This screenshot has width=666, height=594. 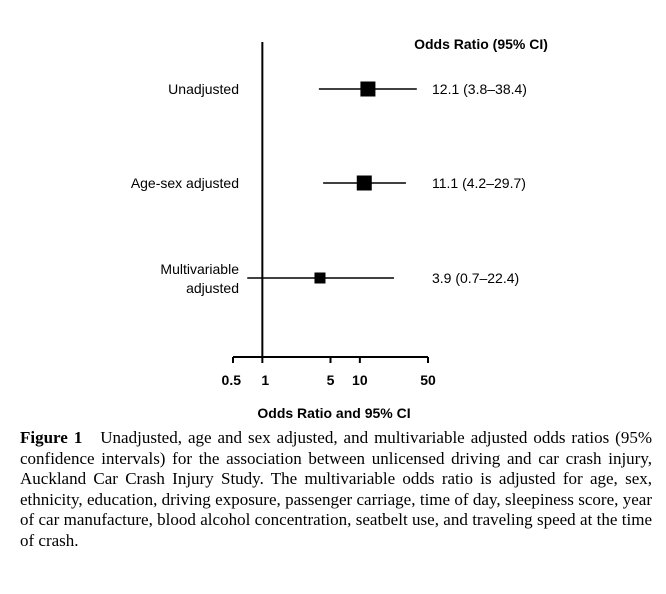 I want to click on row-label: Multivariable adjusted, so click(x=199, y=278).